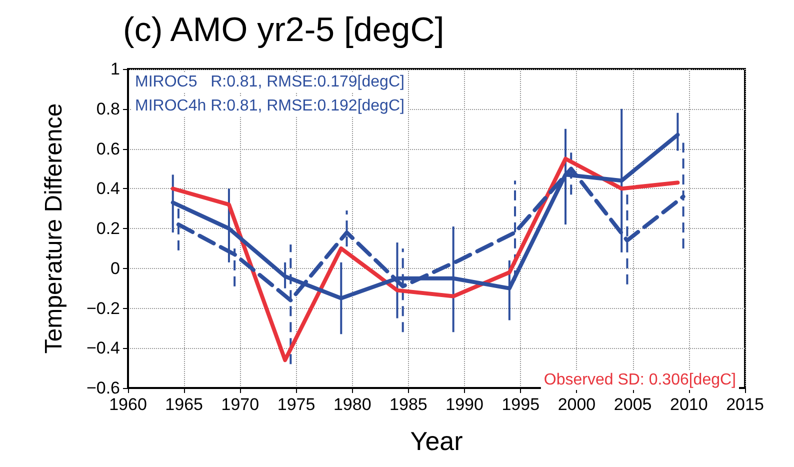 The image size is (794, 467). I want to click on x-tick-label: 1965, so click(184, 404).